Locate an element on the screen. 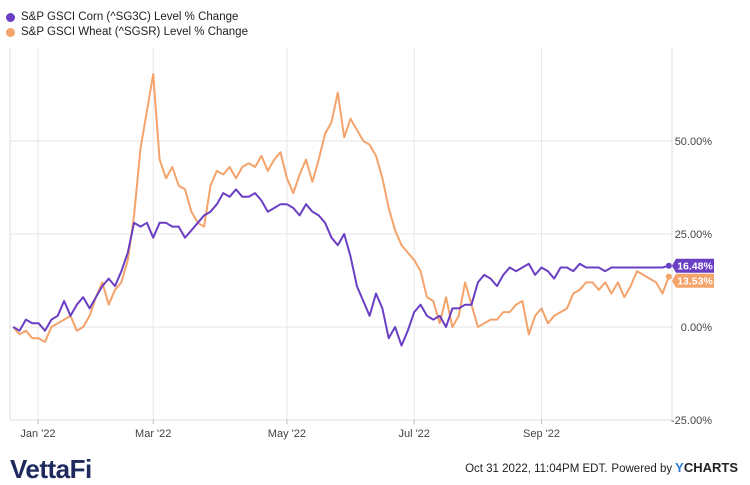 This screenshot has height=485, width=750. legend-label-wheat: S&P GSCI Wheat (^SGSR) Level % Change is located at coordinates (134, 32).